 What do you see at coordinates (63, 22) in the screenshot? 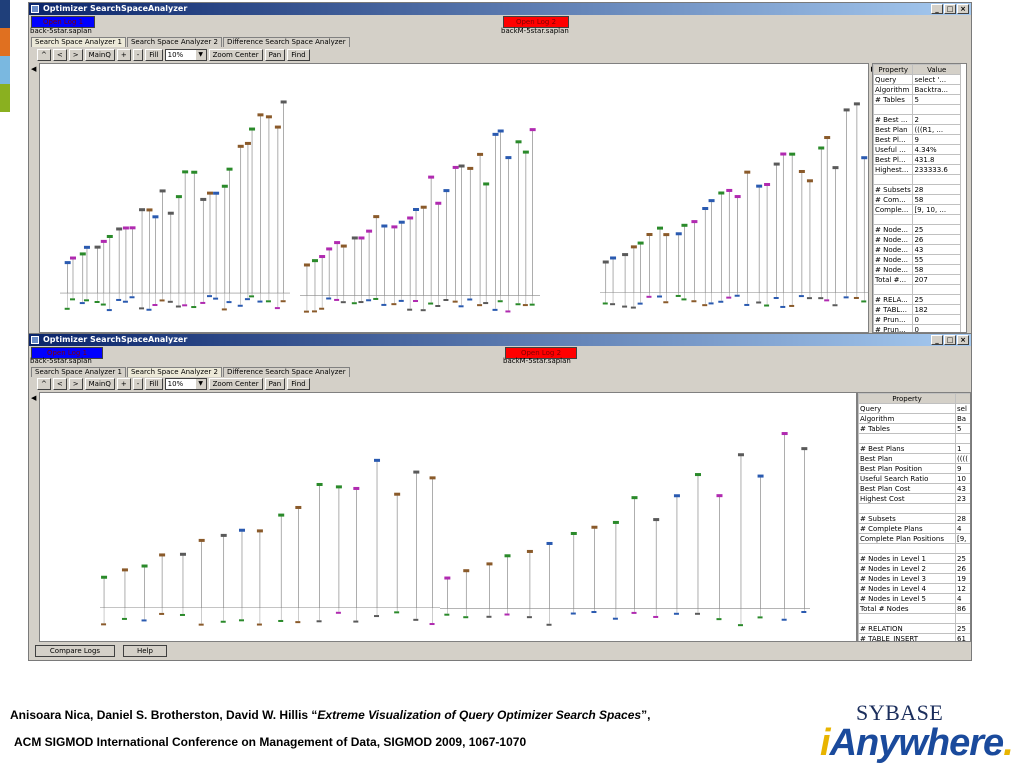
I see `open-log-1-button: Open Log 1` at bounding box center [63, 22].